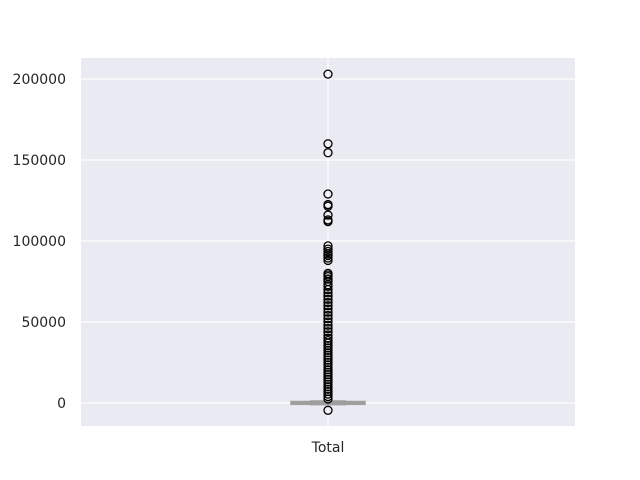  I want to click on y-axis-ticks: 0 50000 100000 150000 200000, so click(39, 242).